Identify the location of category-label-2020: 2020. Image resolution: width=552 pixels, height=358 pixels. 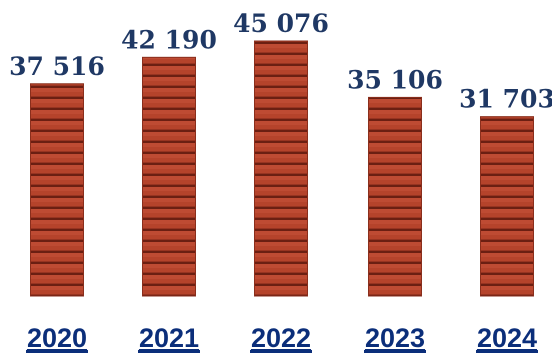
(57, 338).